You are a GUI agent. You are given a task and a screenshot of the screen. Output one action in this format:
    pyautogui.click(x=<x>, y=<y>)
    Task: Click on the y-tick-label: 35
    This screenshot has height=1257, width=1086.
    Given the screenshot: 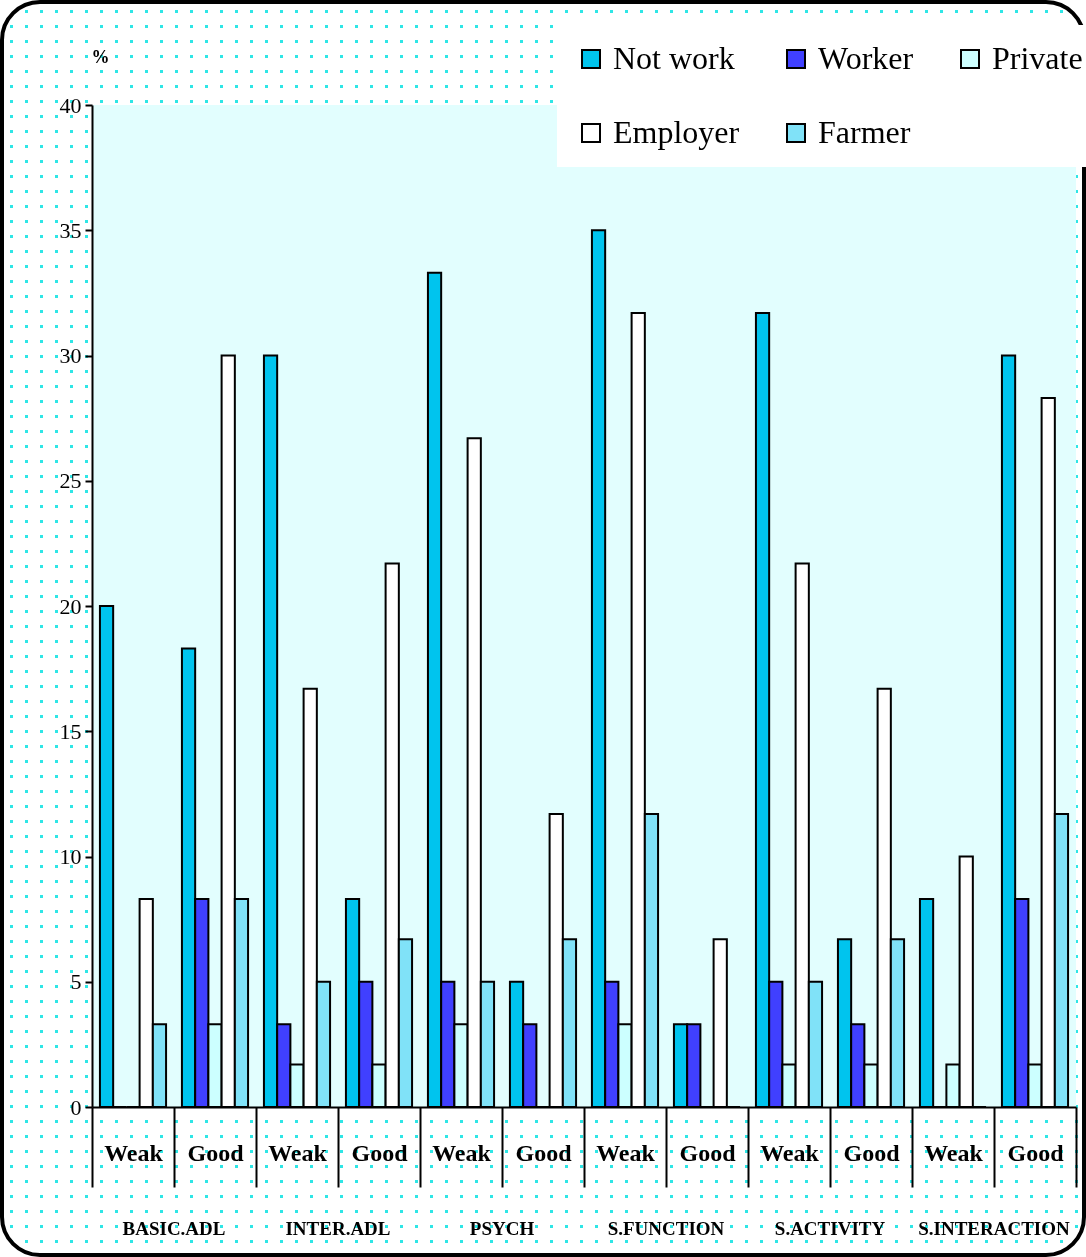 What is the action you would take?
    pyautogui.click(x=70, y=230)
    